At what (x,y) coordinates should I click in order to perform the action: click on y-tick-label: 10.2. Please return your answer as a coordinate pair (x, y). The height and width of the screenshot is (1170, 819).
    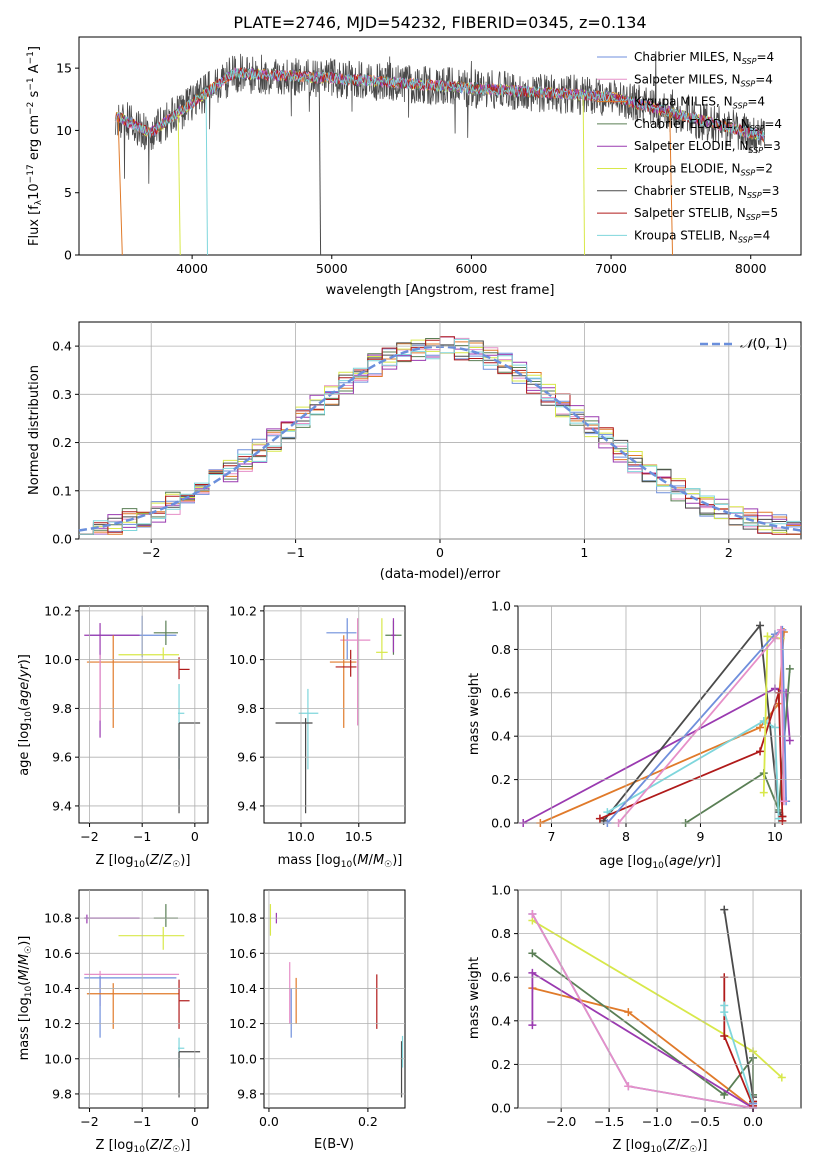
    Looking at the image, I should click on (58, 1023).